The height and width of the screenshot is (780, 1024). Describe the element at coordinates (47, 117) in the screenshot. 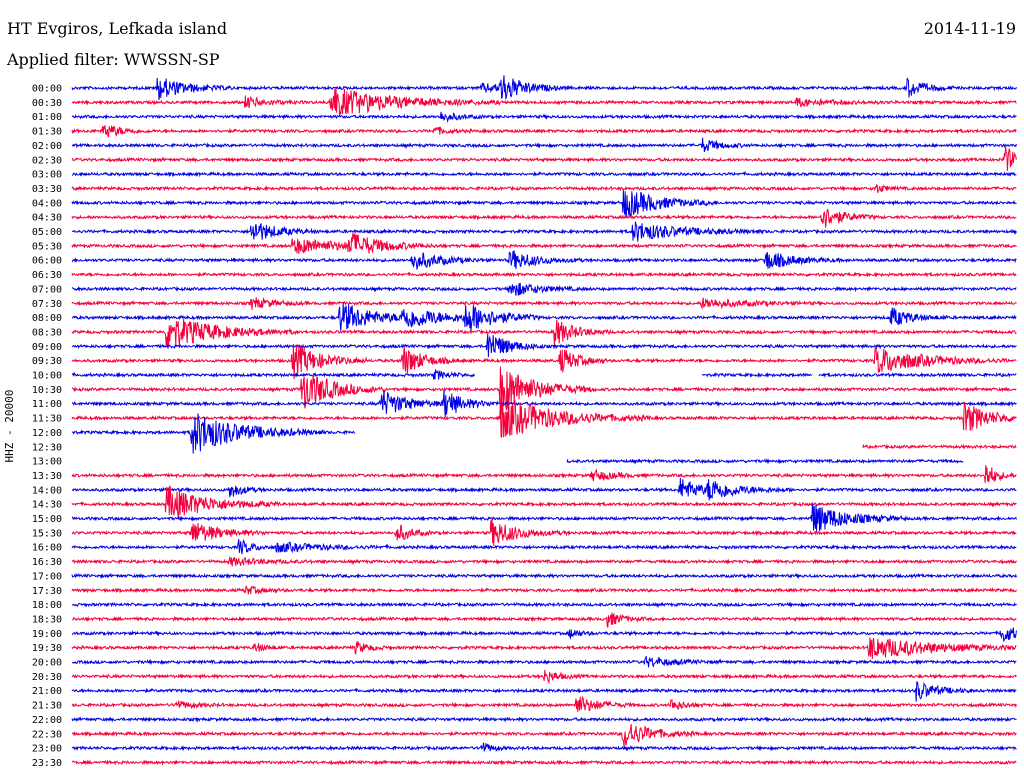

I see `time-tick-label: 01:00` at that location.